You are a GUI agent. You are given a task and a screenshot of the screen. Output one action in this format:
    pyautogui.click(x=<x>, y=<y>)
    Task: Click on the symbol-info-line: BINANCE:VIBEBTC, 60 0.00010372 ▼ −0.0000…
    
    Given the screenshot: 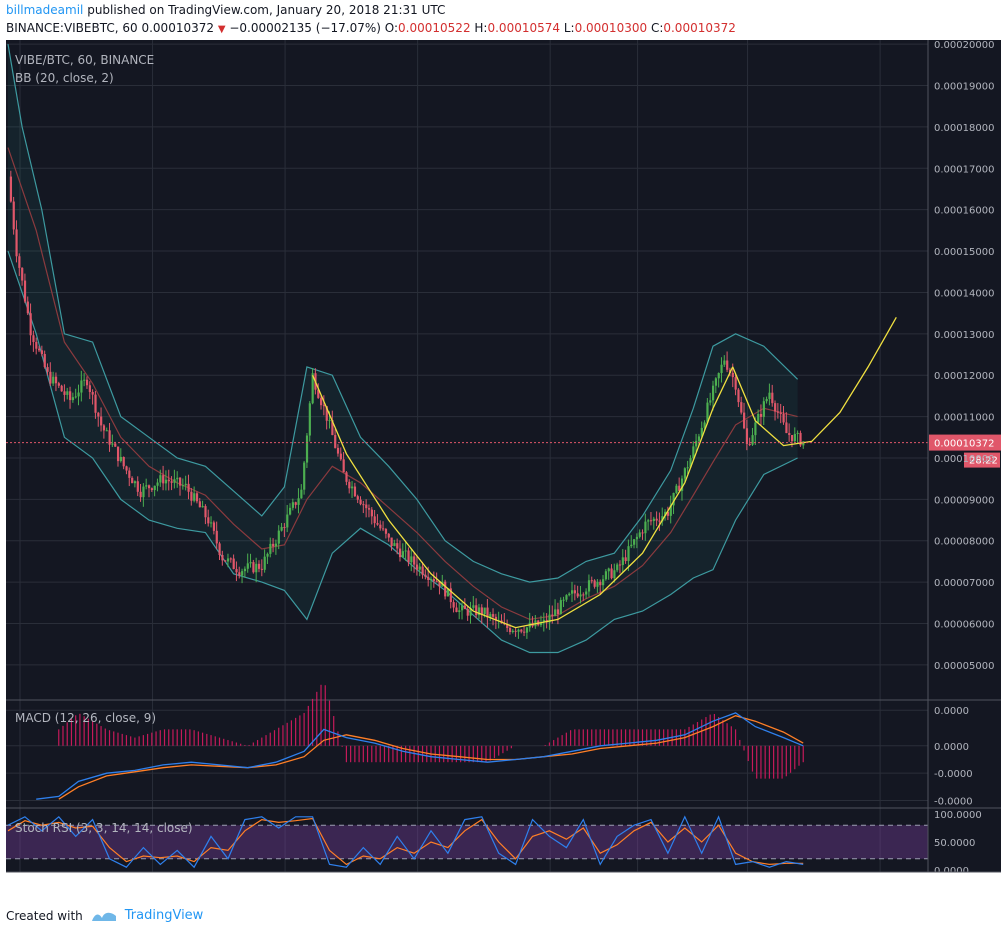 What is the action you would take?
    pyautogui.click(x=371, y=28)
    